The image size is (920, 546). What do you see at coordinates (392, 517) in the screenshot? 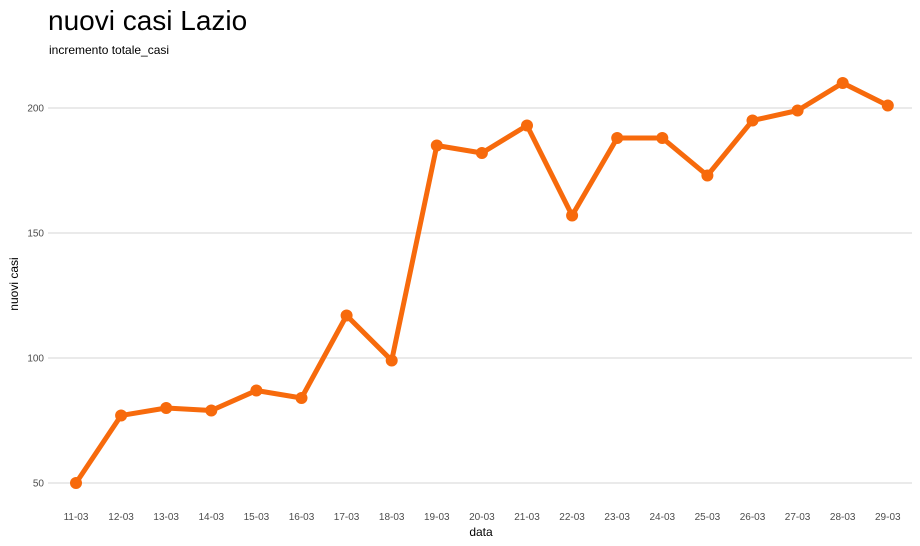
I see `x-tick-label: 18-03` at bounding box center [392, 517].